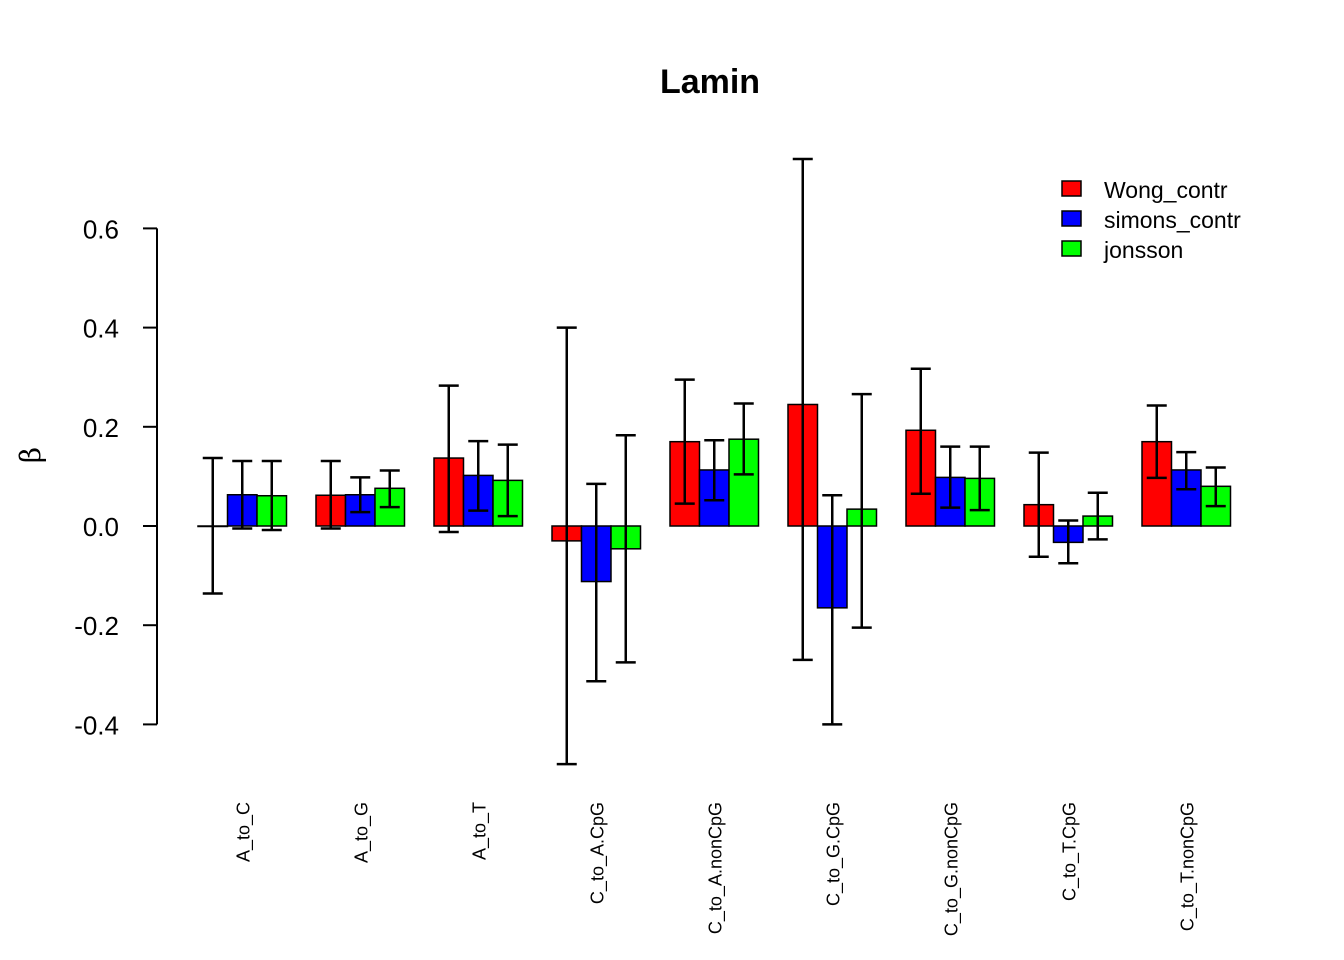  Describe the element at coordinates (1069, 851) in the screenshot. I see `x-tick-label: C_to_T.CpG` at that location.